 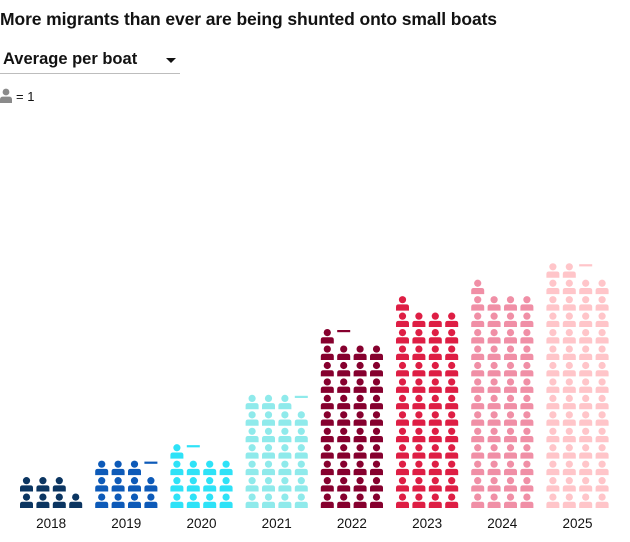 I want to click on legend-text: = 1, so click(x=25, y=96).